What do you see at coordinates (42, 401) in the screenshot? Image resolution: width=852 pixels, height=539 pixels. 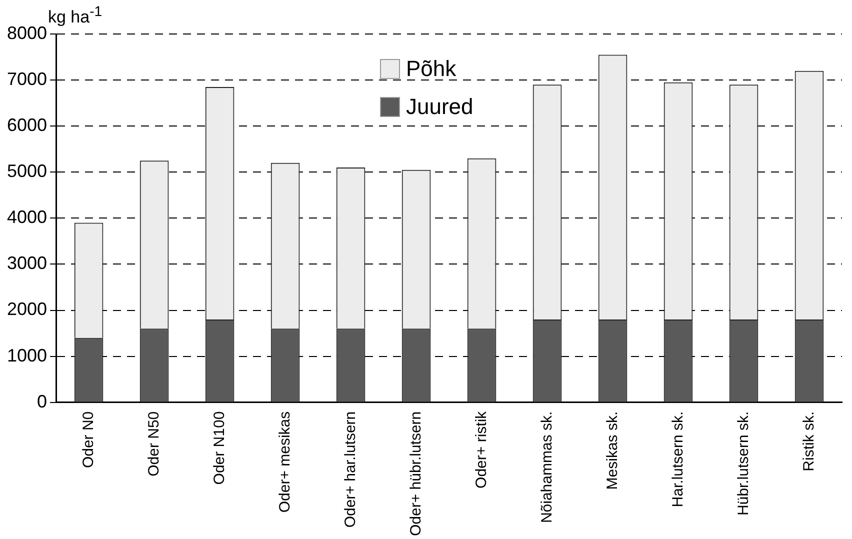 I see `y-tick-label: 0` at bounding box center [42, 401].